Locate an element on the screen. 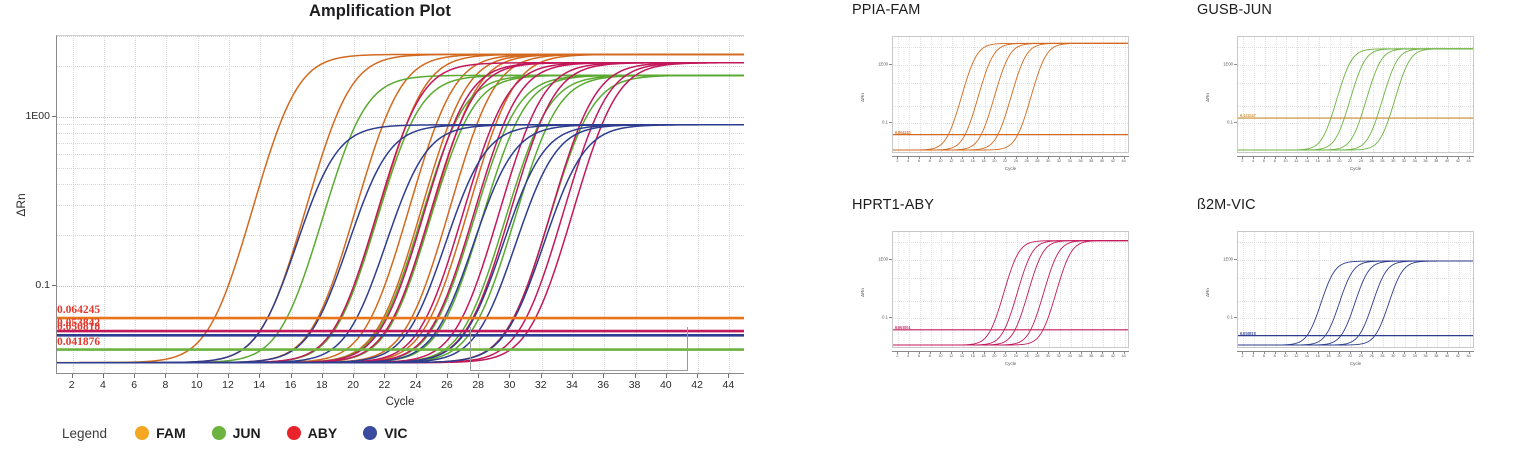  y-axis-tick-label: 0.1 is located at coordinates (42, 284).